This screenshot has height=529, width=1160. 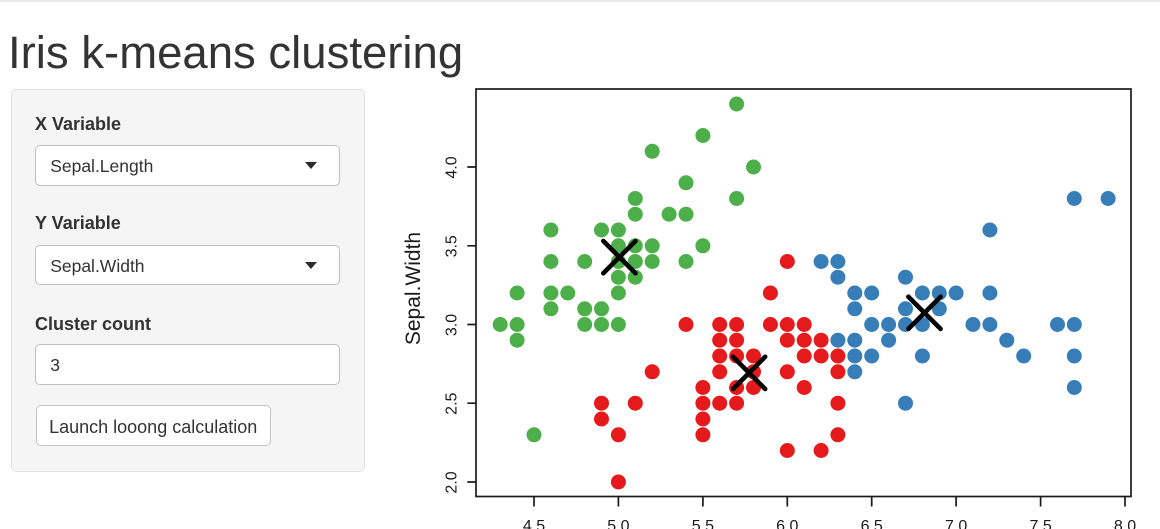 What do you see at coordinates (872, 523) in the screenshot?
I see `svg-text: 6.5` at bounding box center [872, 523].